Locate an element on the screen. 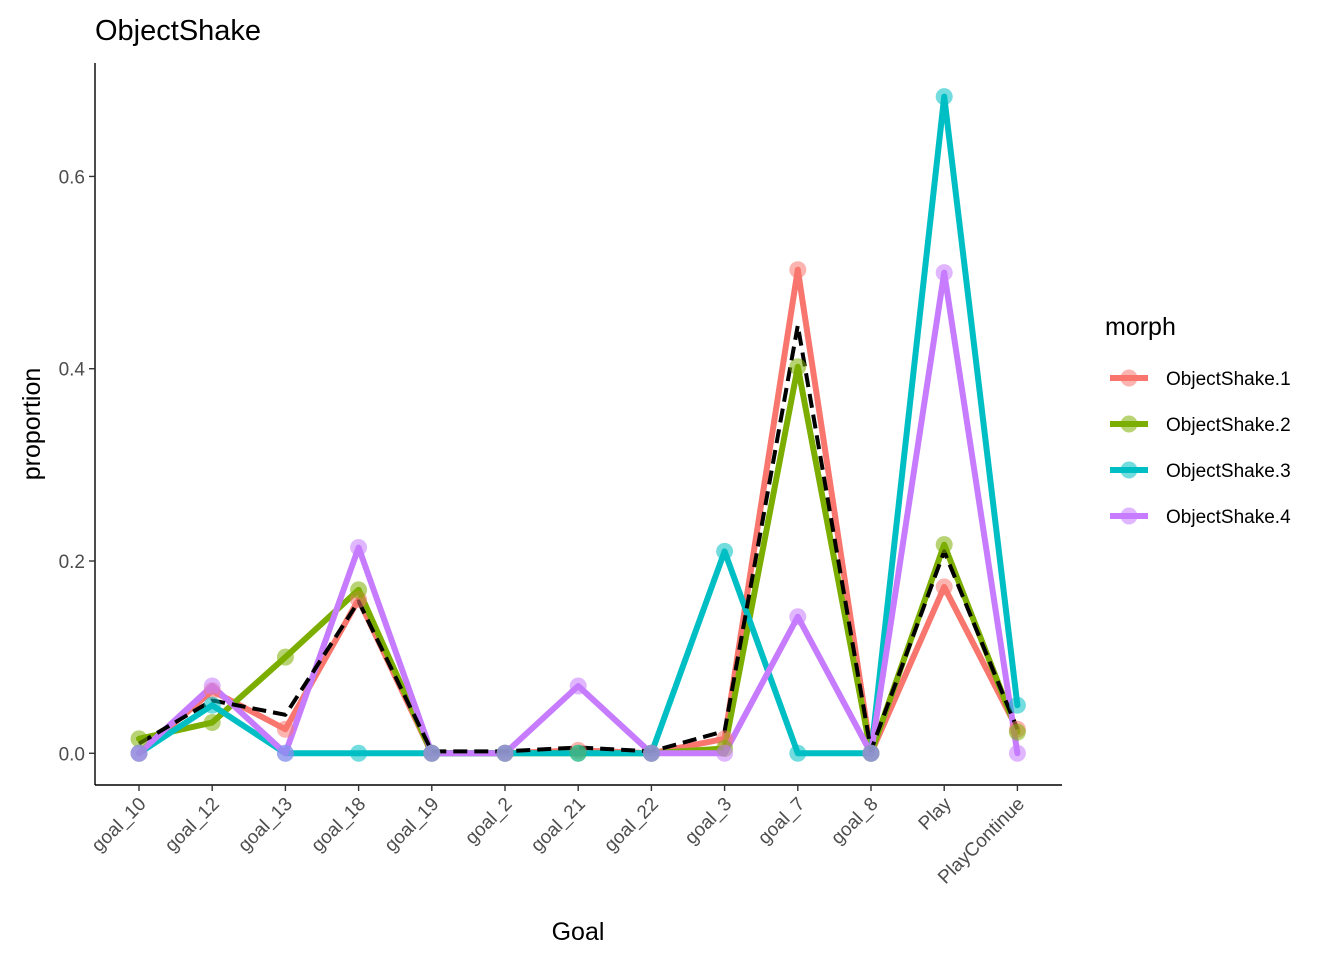  y-tick-label: 0.6 is located at coordinates (72, 177).